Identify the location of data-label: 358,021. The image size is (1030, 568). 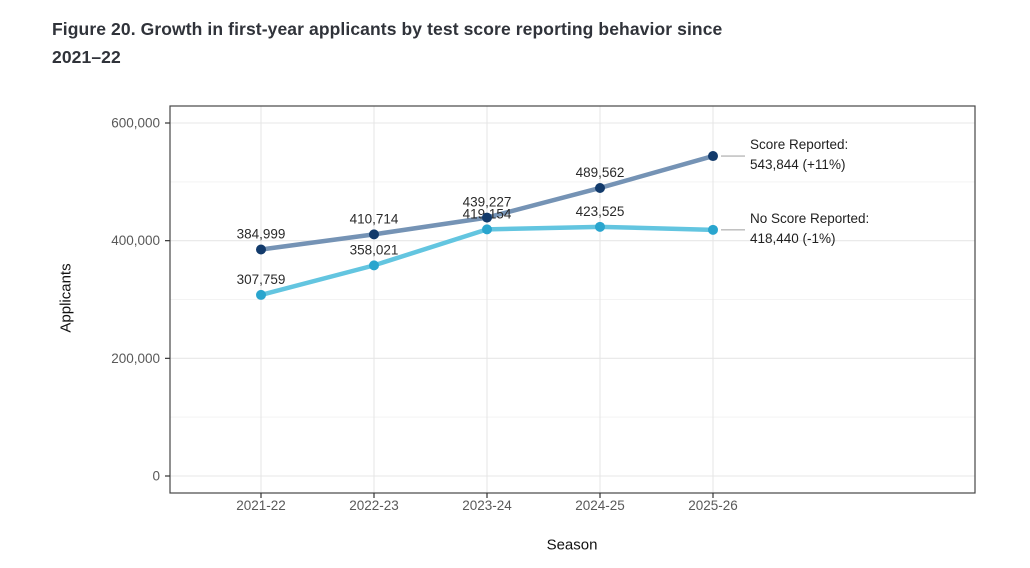
(374, 249).